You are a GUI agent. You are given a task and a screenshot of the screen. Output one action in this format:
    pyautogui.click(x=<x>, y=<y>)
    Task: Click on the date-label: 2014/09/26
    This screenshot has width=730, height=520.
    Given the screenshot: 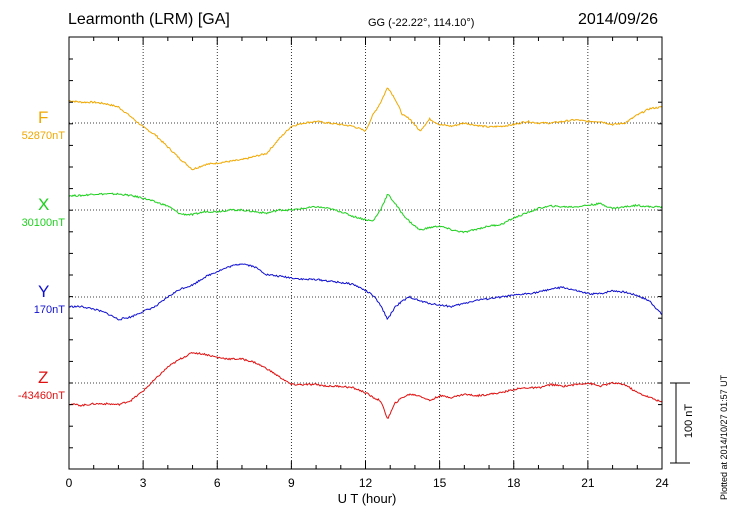 What is the action you would take?
    pyautogui.click(x=618, y=19)
    